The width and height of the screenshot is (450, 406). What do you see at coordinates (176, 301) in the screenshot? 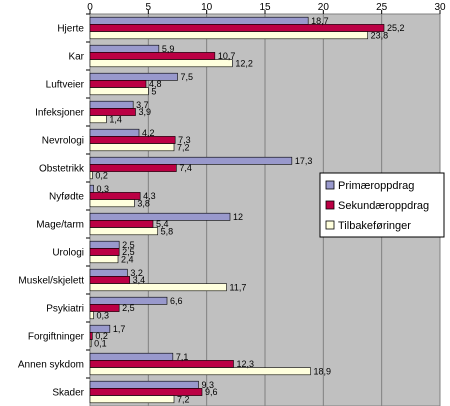
I see `data-label: 6,6` at bounding box center [176, 301].